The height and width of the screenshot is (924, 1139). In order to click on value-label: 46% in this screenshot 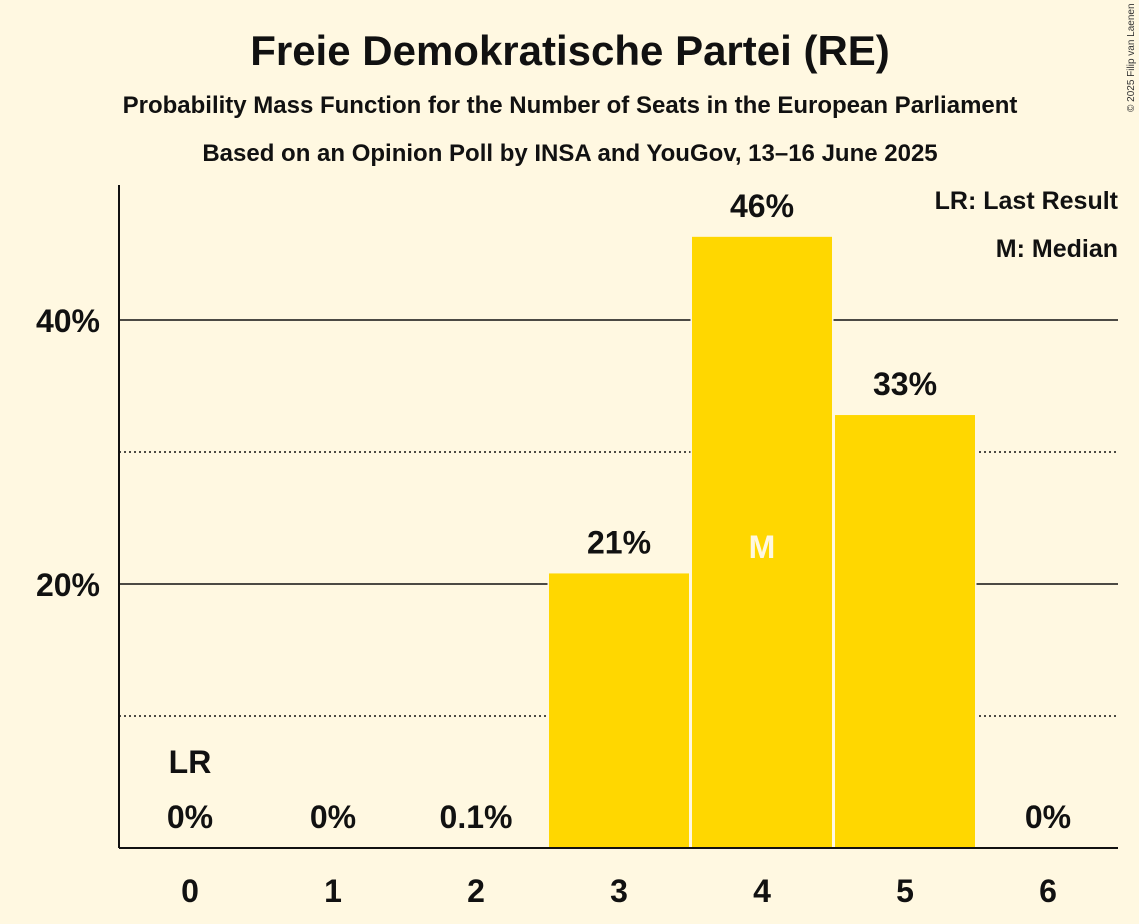, I will do `click(762, 206)`.